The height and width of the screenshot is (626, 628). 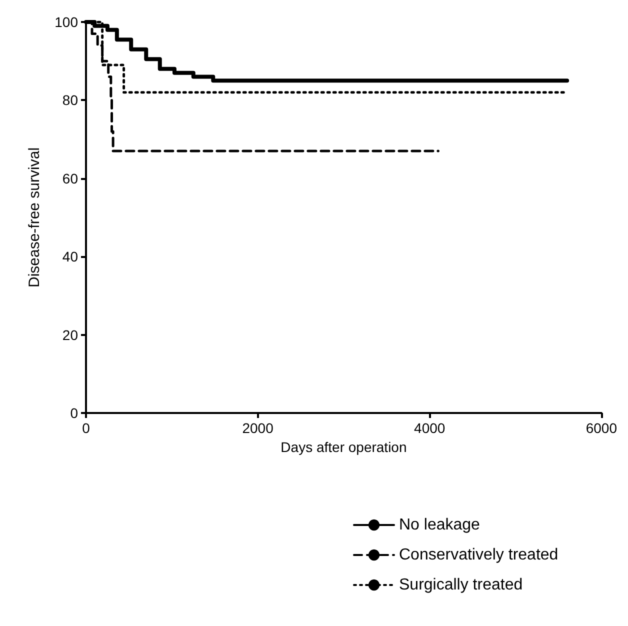 What do you see at coordinates (478, 555) in the screenshot?
I see `legend-label: Conservatively treated` at bounding box center [478, 555].